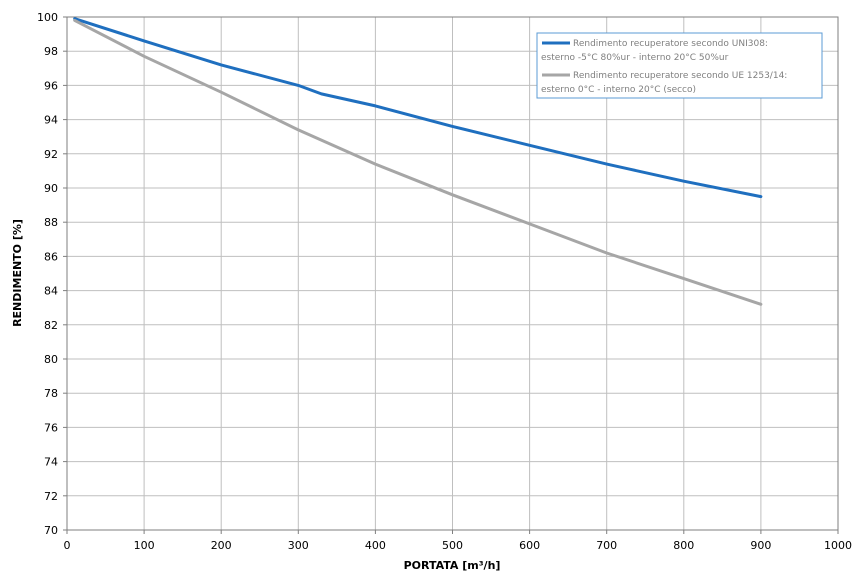 Image resolution: width=866 pixels, height=575 pixels. I want to click on y-tick-label: 78, so click(51, 393).